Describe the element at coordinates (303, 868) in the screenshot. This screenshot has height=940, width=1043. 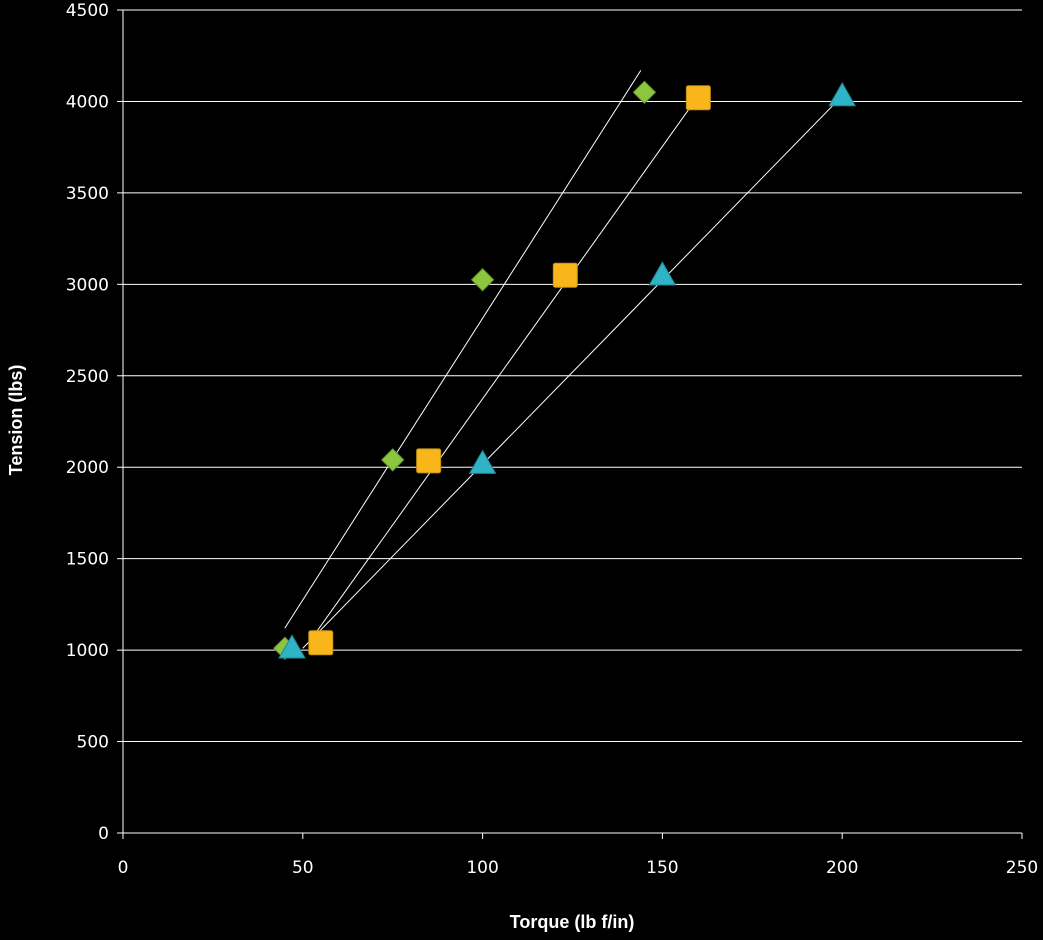
I see `x-tick-label: 50` at that location.